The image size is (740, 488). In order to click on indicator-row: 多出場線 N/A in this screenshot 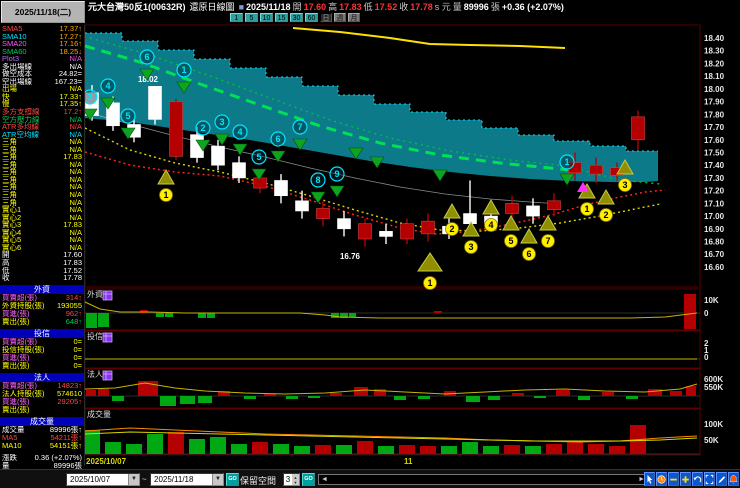, I will do `click(42, 67)`.